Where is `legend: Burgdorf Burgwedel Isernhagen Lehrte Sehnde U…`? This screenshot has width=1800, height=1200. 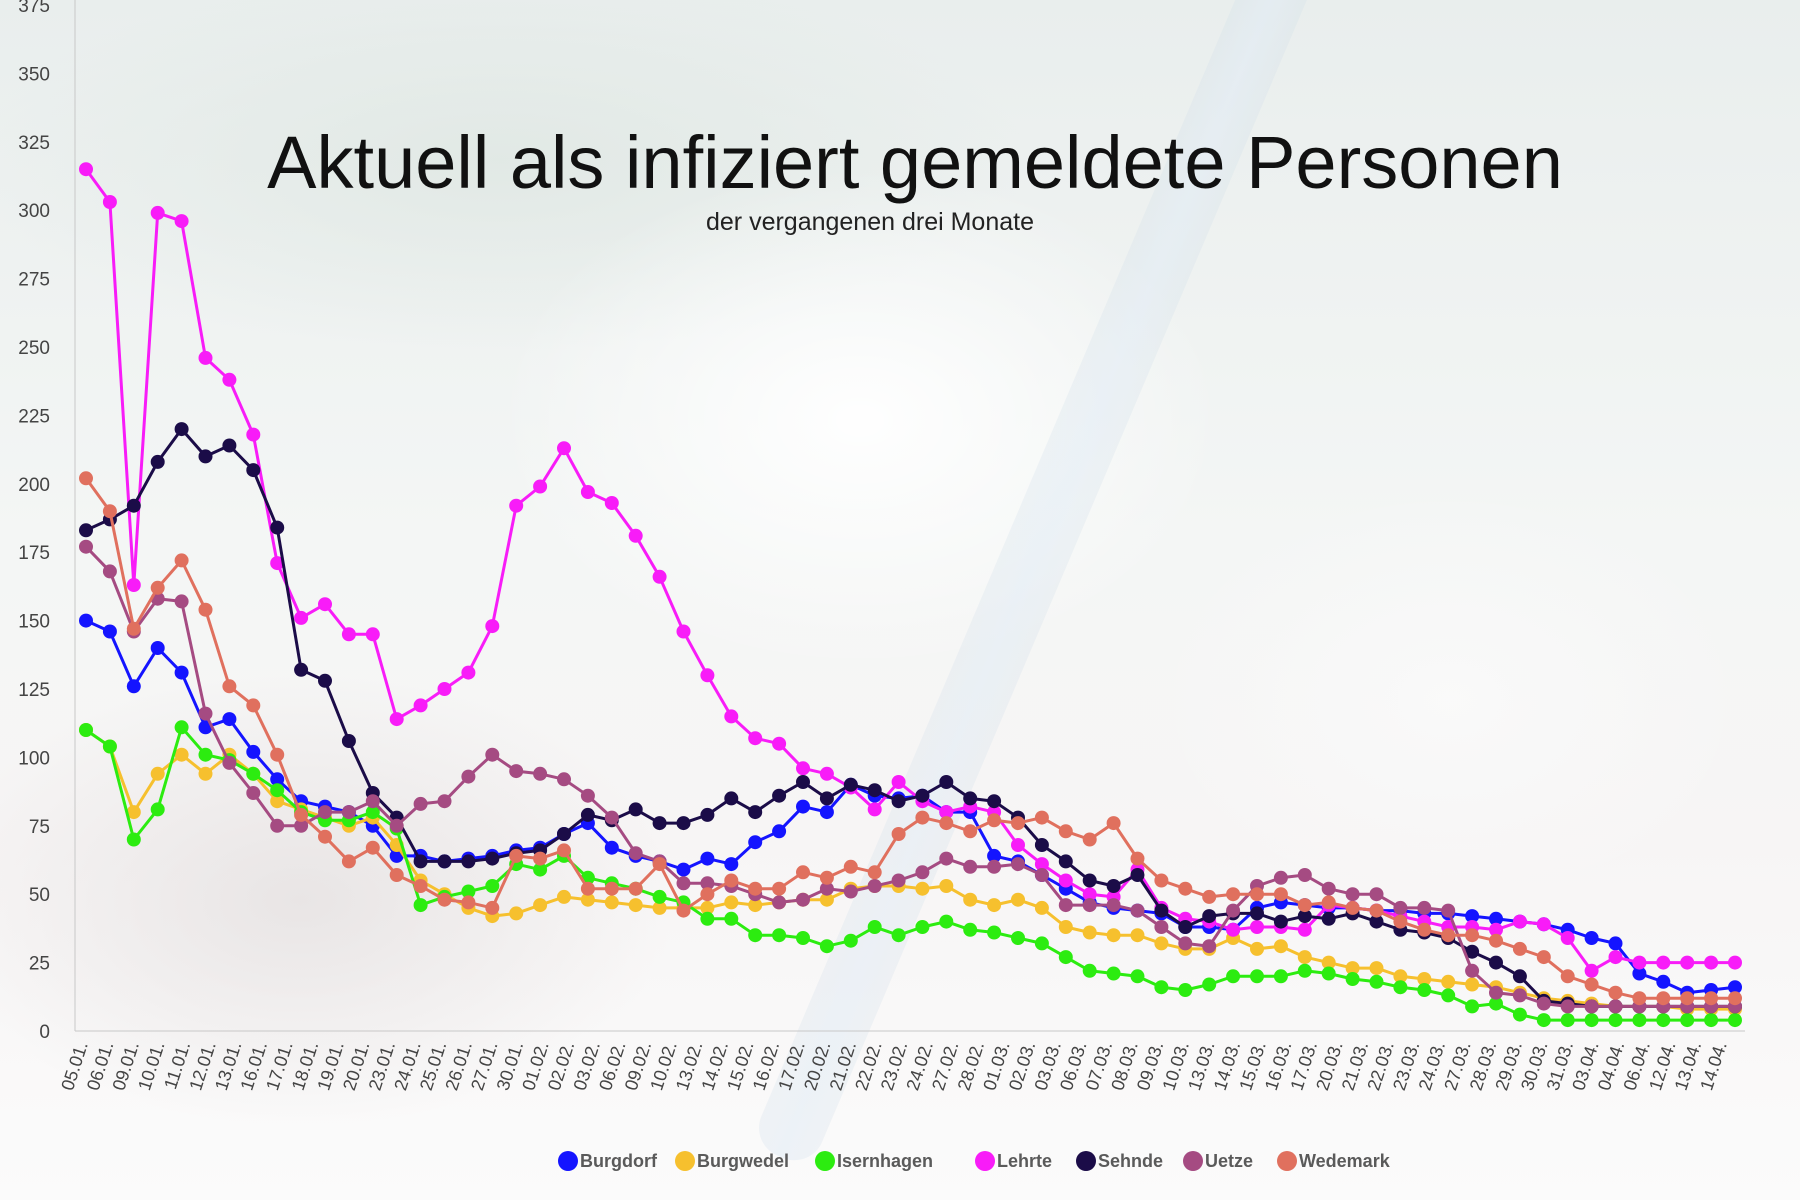 legend: Burgdorf Burgwedel Isernhagen Lehrte Sehnde U… is located at coordinates (974, 1161).